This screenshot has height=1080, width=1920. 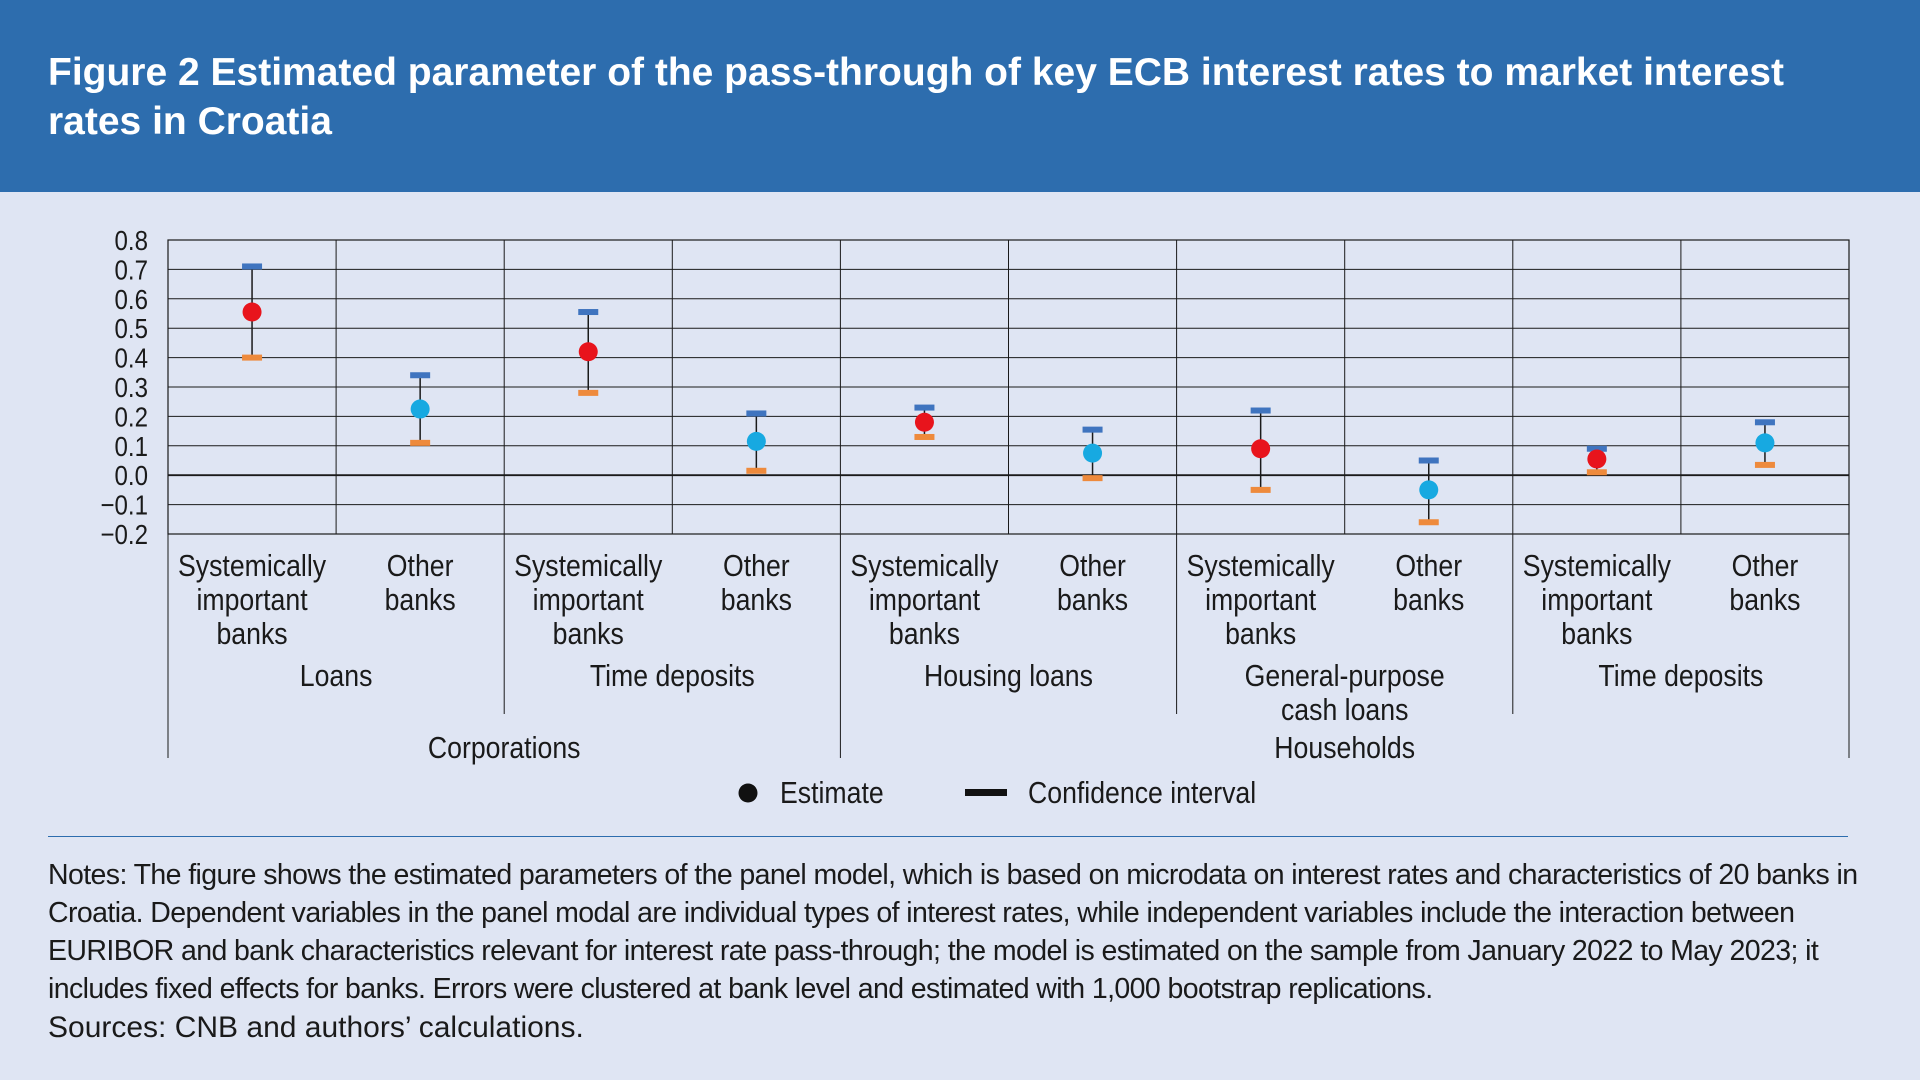 What do you see at coordinates (948, 836) in the screenshot?
I see `divider` at bounding box center [948, 836].